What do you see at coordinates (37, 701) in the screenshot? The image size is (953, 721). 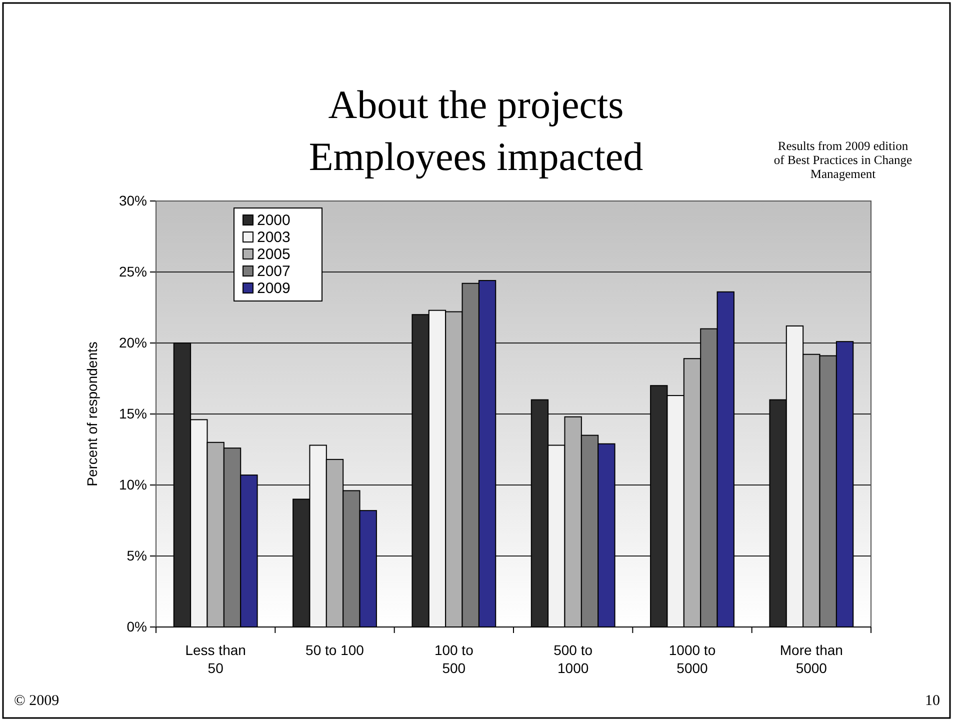 I see `text: © 2009` at bounding box center [37, 701].